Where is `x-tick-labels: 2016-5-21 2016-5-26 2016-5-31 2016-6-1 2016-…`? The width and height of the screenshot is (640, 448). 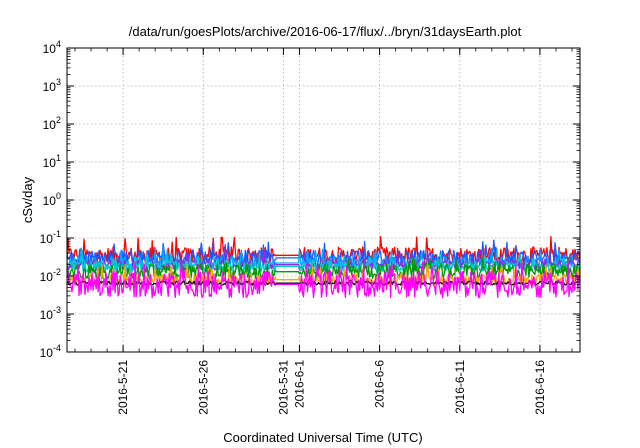
x-tick-labels: 2016-5-21 2016-5-26 2016-5-31 2016-6-1 2016-… is located at coordinates (331, 387).